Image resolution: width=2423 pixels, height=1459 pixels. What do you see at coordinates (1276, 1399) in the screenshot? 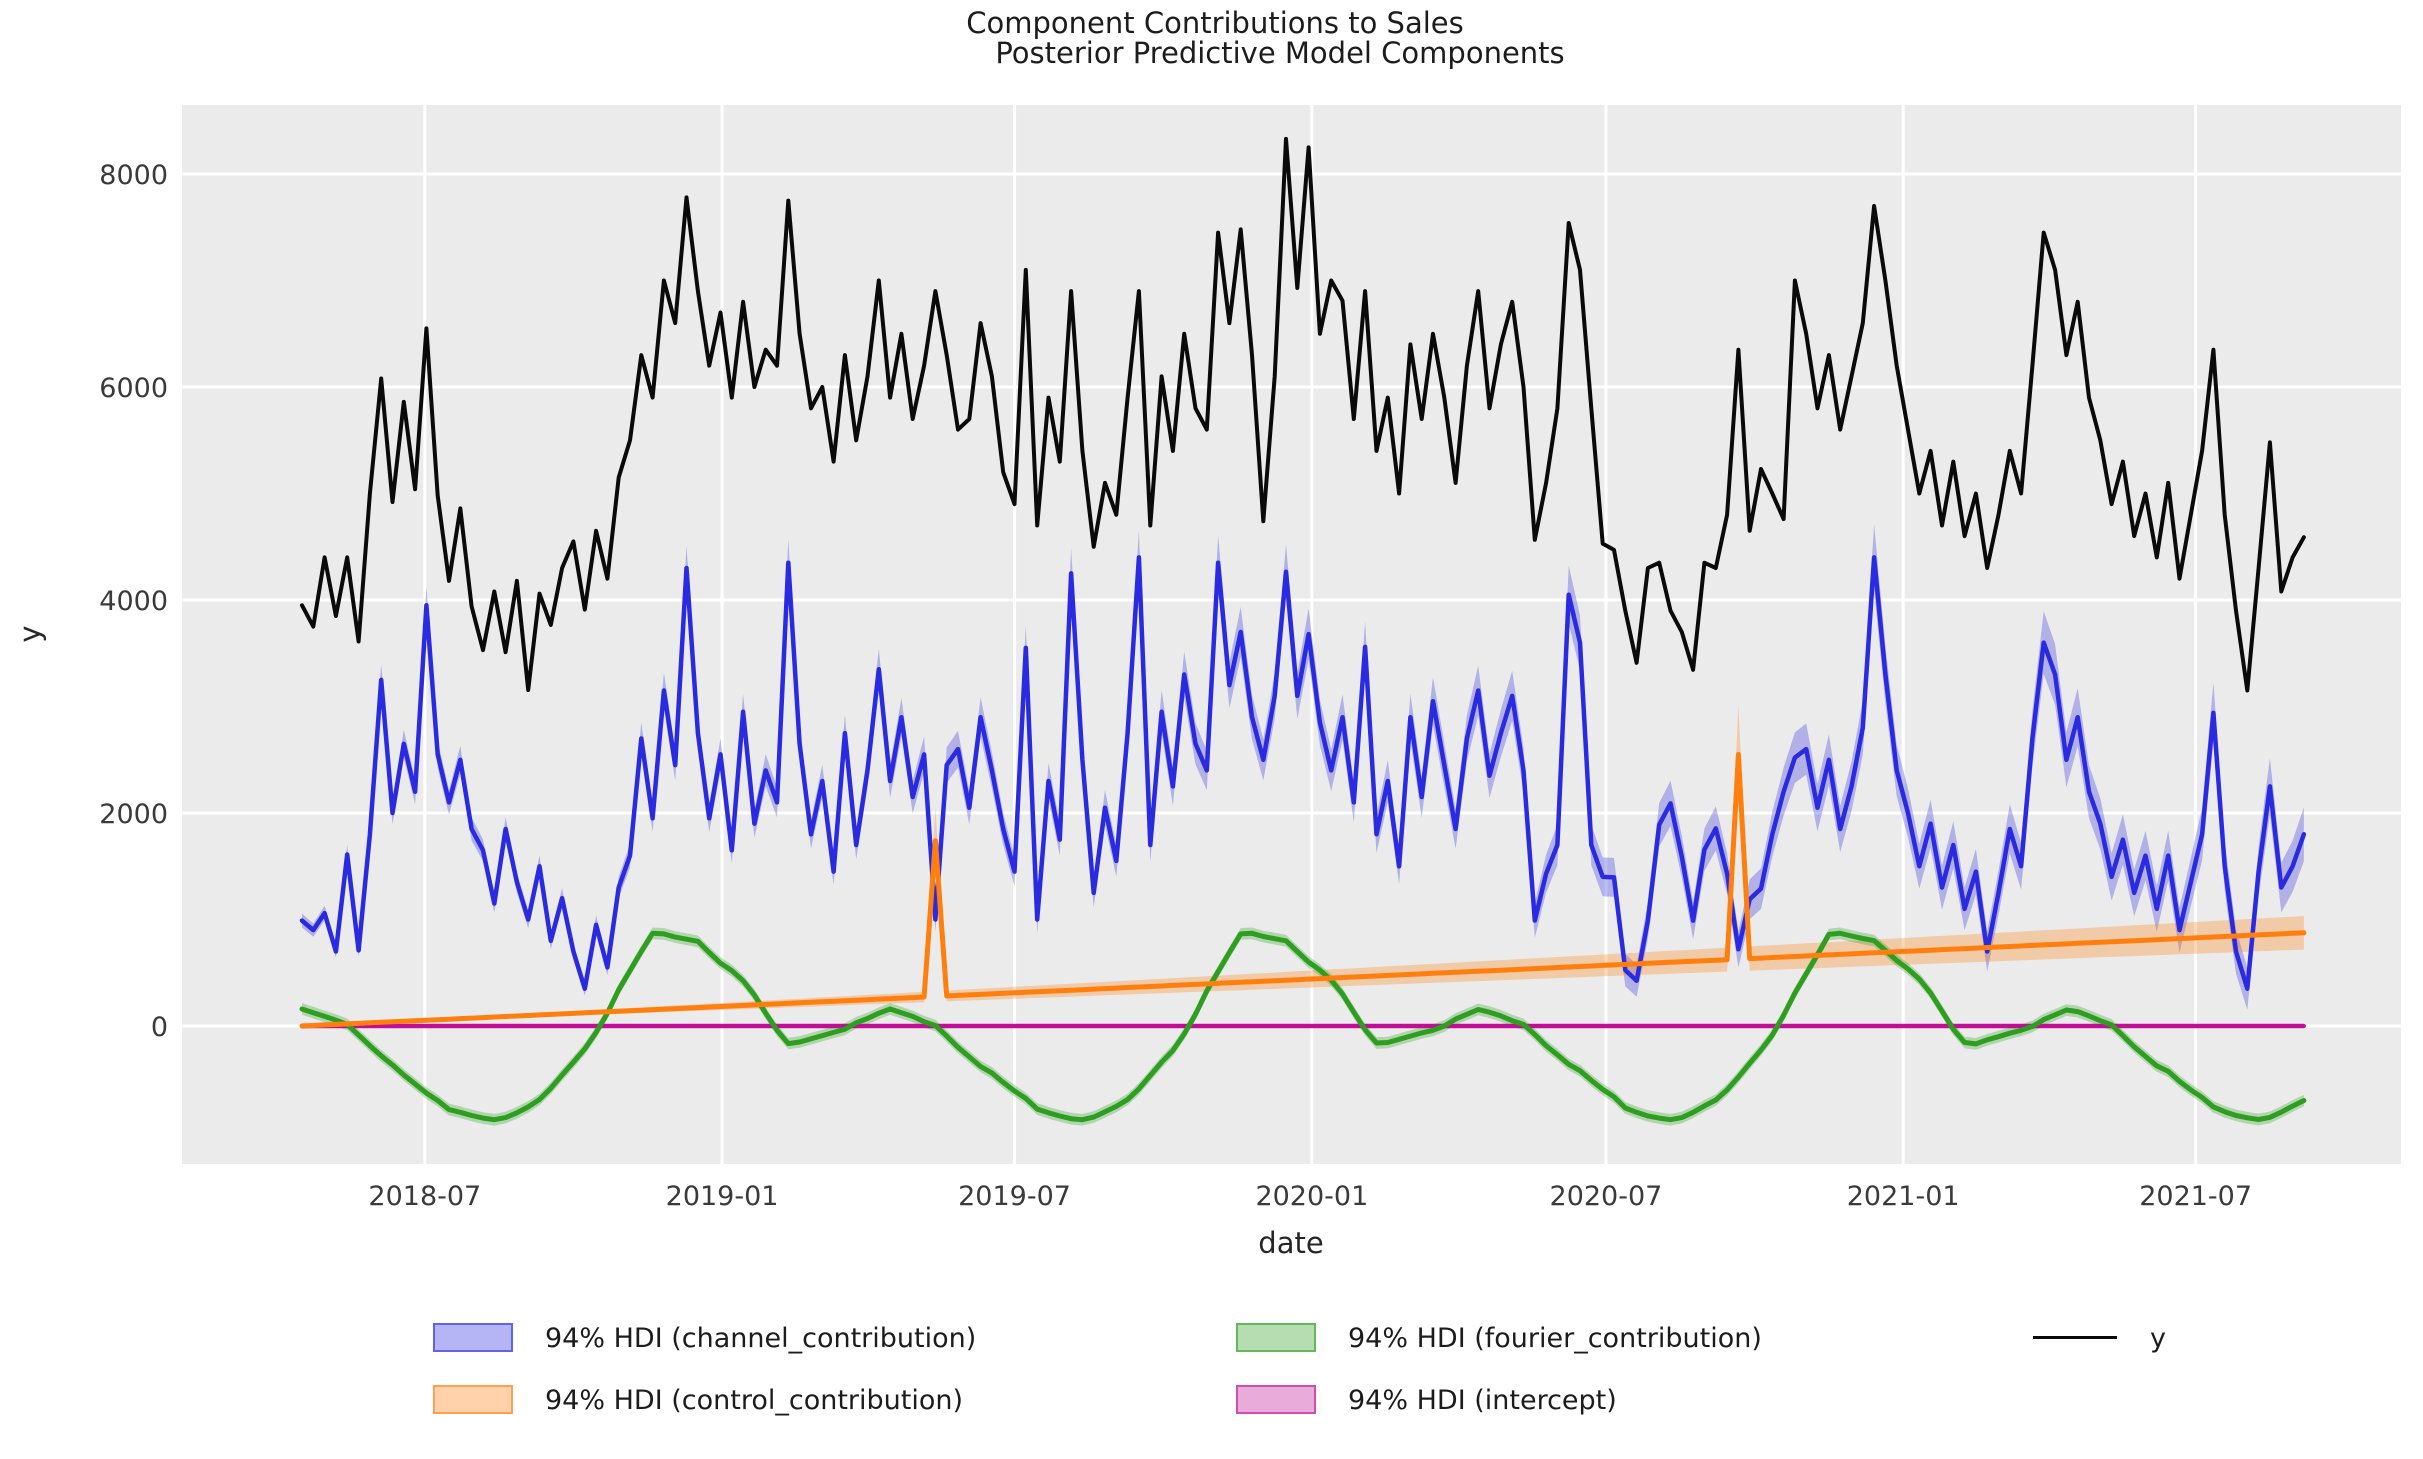
I see `legend-swatch-intercept` at bounding box center [1276, 1399].